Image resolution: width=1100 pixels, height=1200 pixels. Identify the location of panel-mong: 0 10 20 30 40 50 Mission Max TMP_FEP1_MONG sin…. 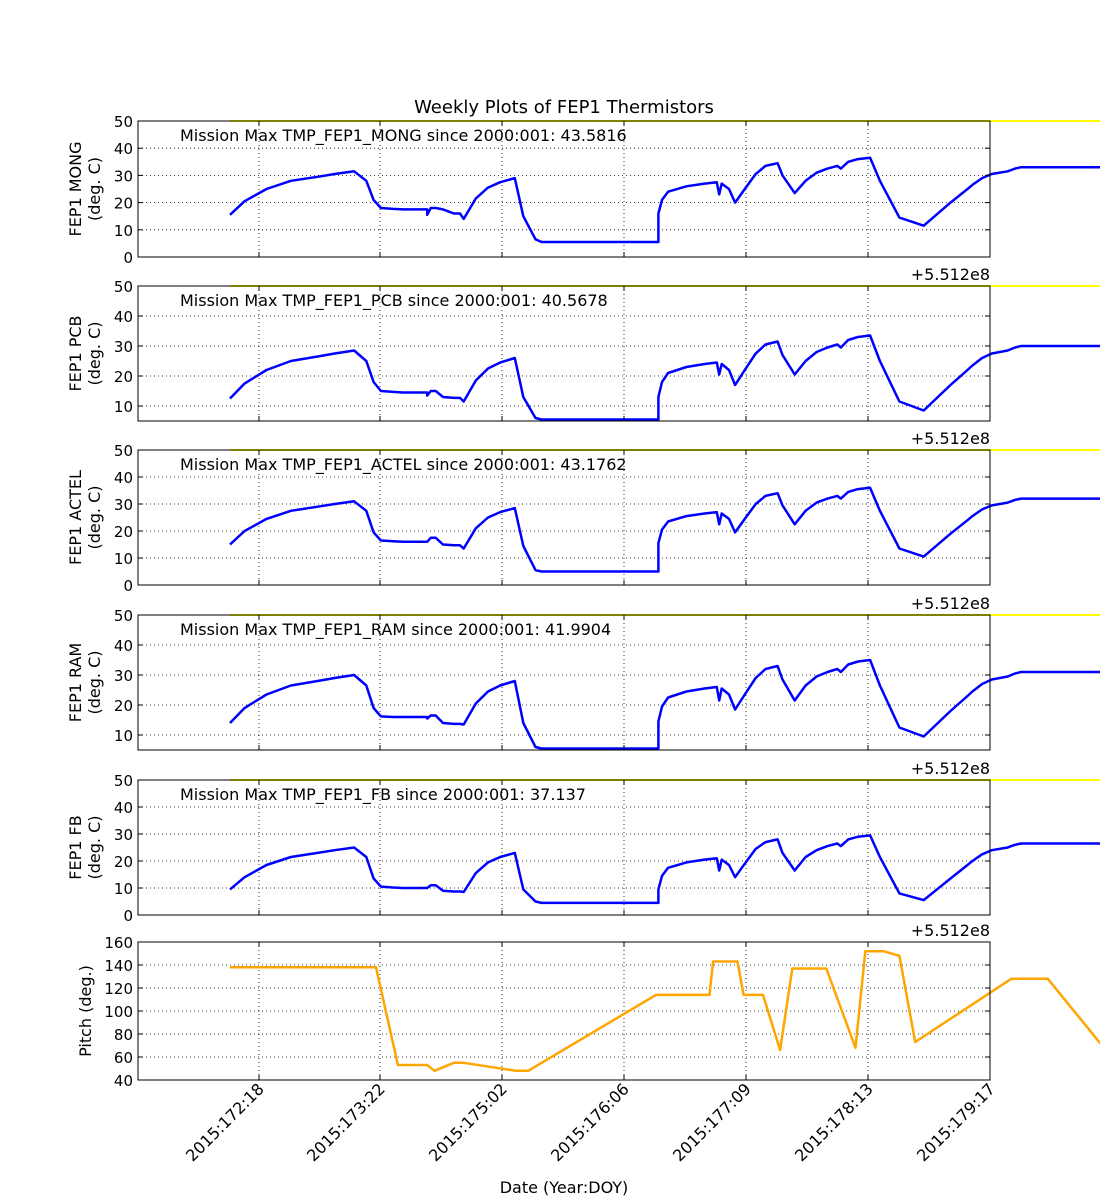
(583, 190).